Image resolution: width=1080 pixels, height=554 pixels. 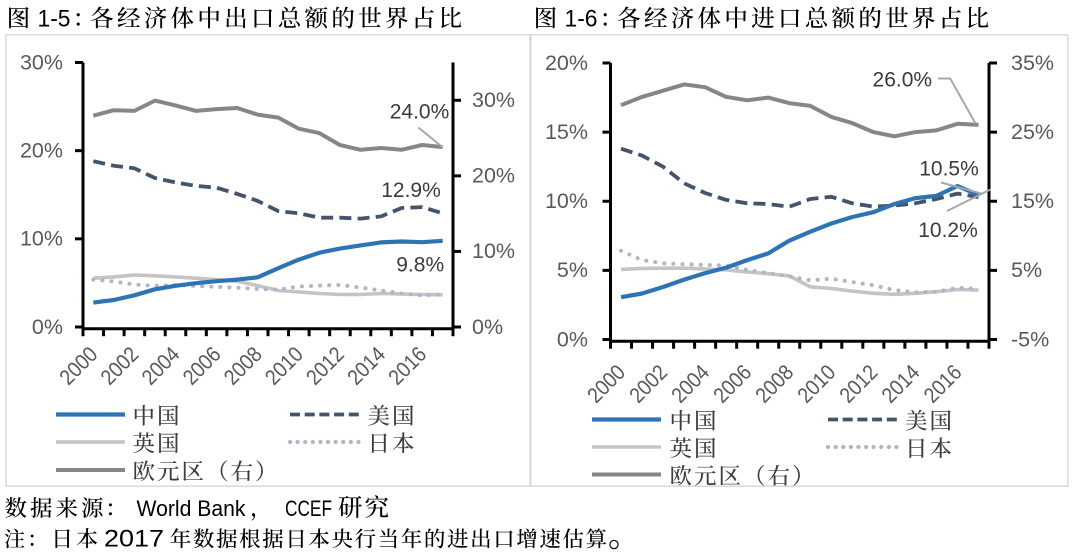 I want to click on svg-text: World Bank, so click(x=192, y=508).